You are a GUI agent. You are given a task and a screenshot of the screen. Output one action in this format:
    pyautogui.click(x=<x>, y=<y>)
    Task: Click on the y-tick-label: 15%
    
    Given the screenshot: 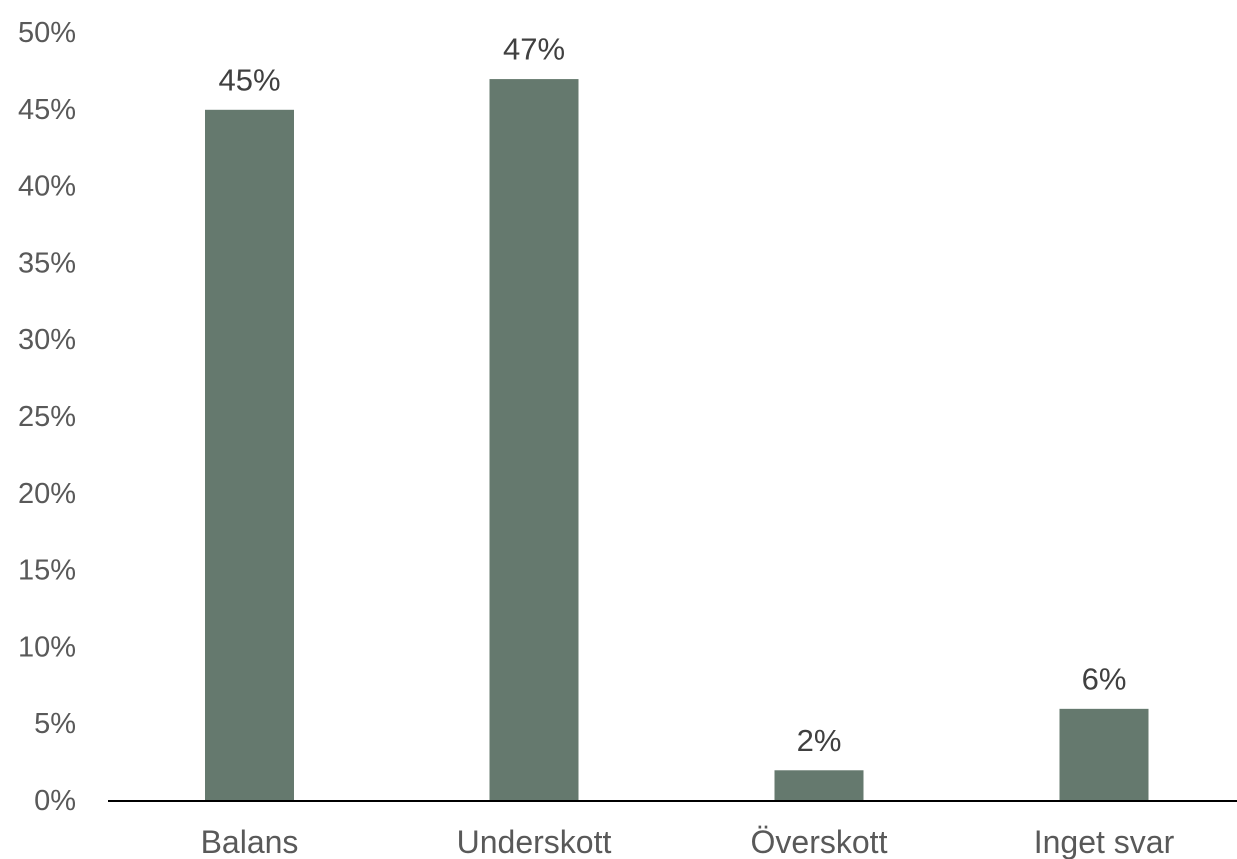 What is the action you would take?
    pyautogui.click(x=47, y=571)
    